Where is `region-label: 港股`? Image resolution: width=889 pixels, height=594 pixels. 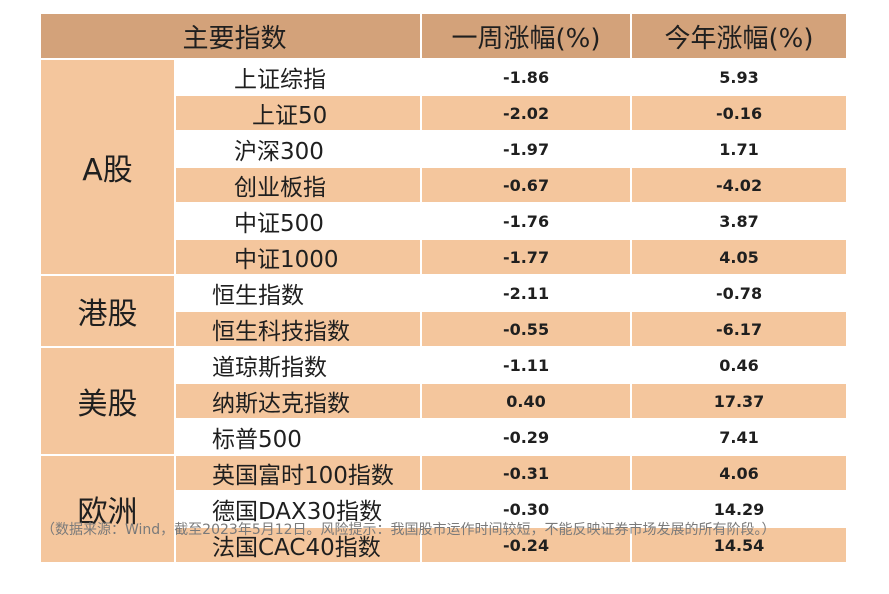
region-label: 港股 is located at coordinates (107, 314).